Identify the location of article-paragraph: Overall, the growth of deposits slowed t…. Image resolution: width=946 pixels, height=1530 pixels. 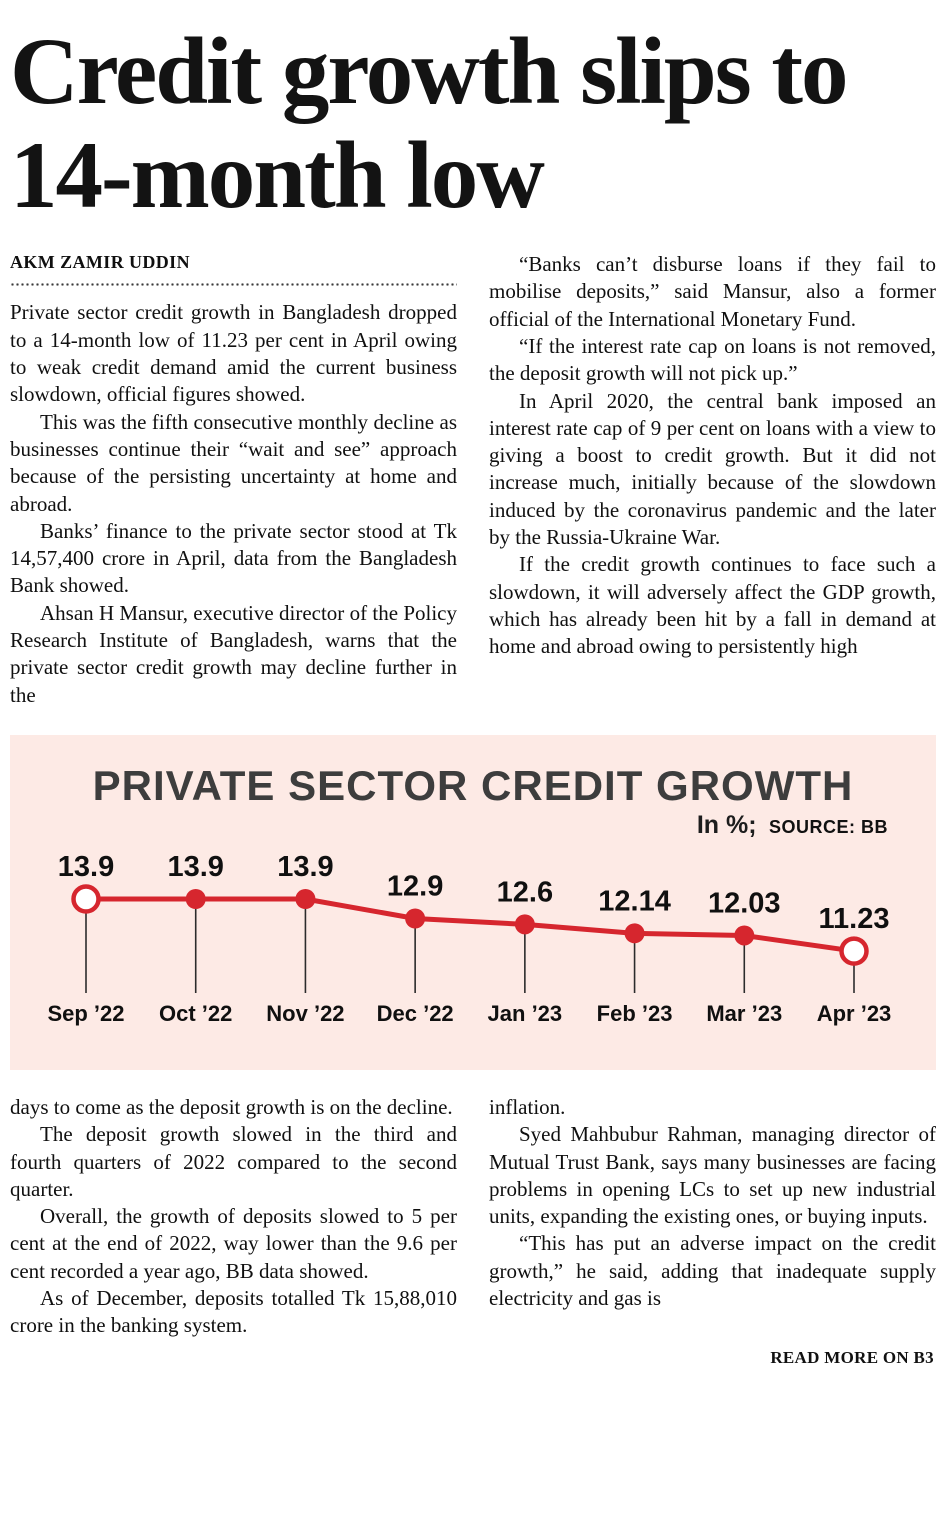
(233, 1243).